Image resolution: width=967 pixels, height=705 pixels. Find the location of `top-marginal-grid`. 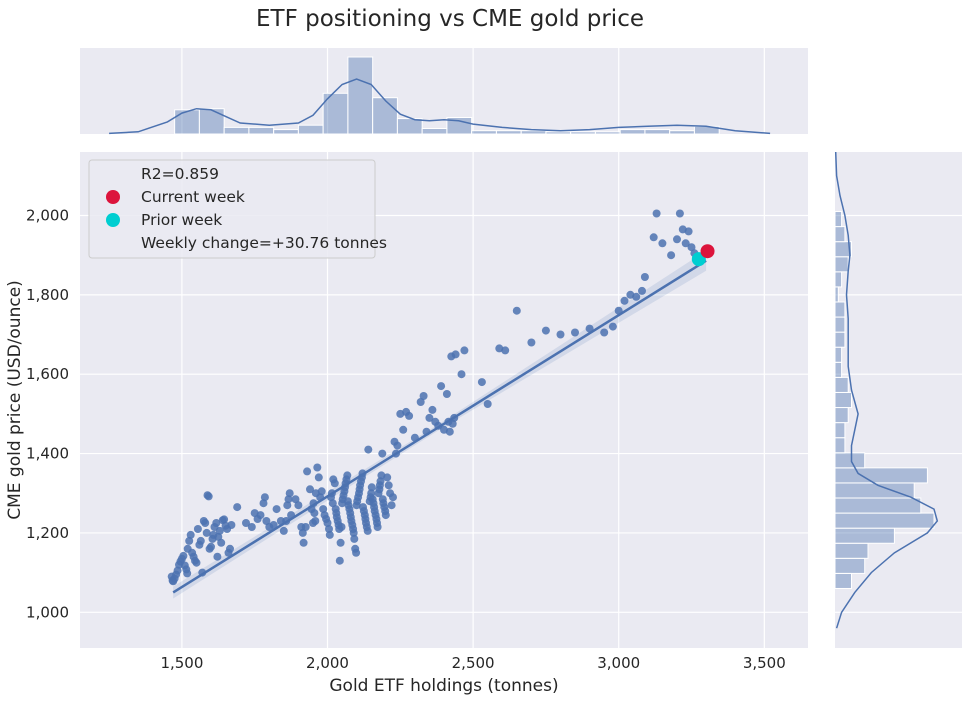

top-marginal-grid is located at coordinates (473, 91).